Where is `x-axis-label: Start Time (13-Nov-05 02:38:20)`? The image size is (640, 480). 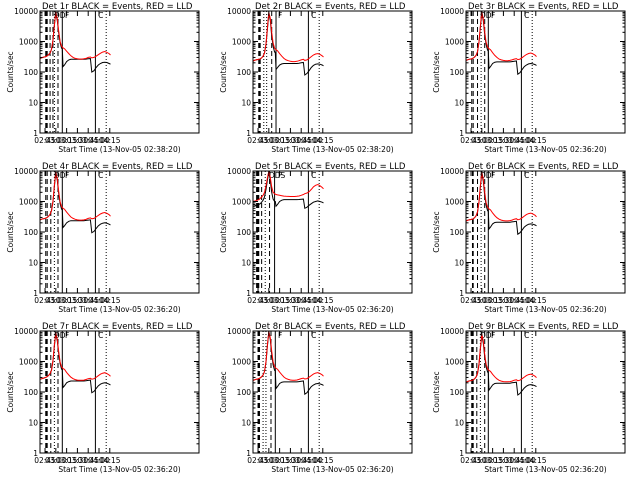 x-axis-label: Start Time (13-Nov-05 02:38:20) is located at coordinates (119, 149).